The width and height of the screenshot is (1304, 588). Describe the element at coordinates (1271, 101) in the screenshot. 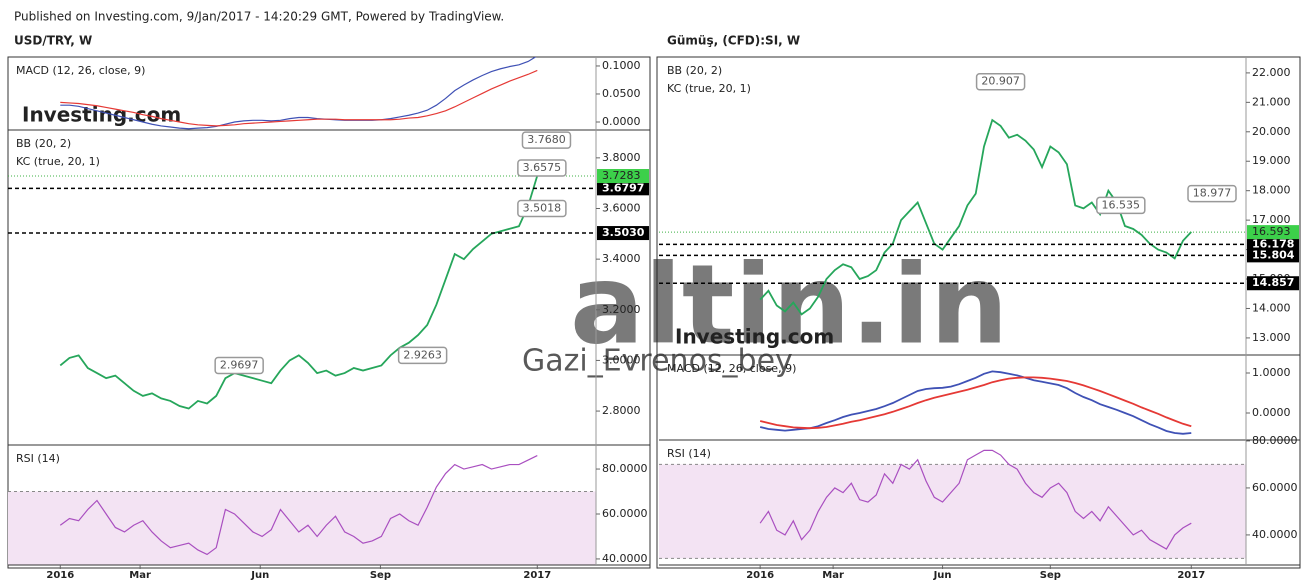

I see `y-tick-label: 21.000` at that location.